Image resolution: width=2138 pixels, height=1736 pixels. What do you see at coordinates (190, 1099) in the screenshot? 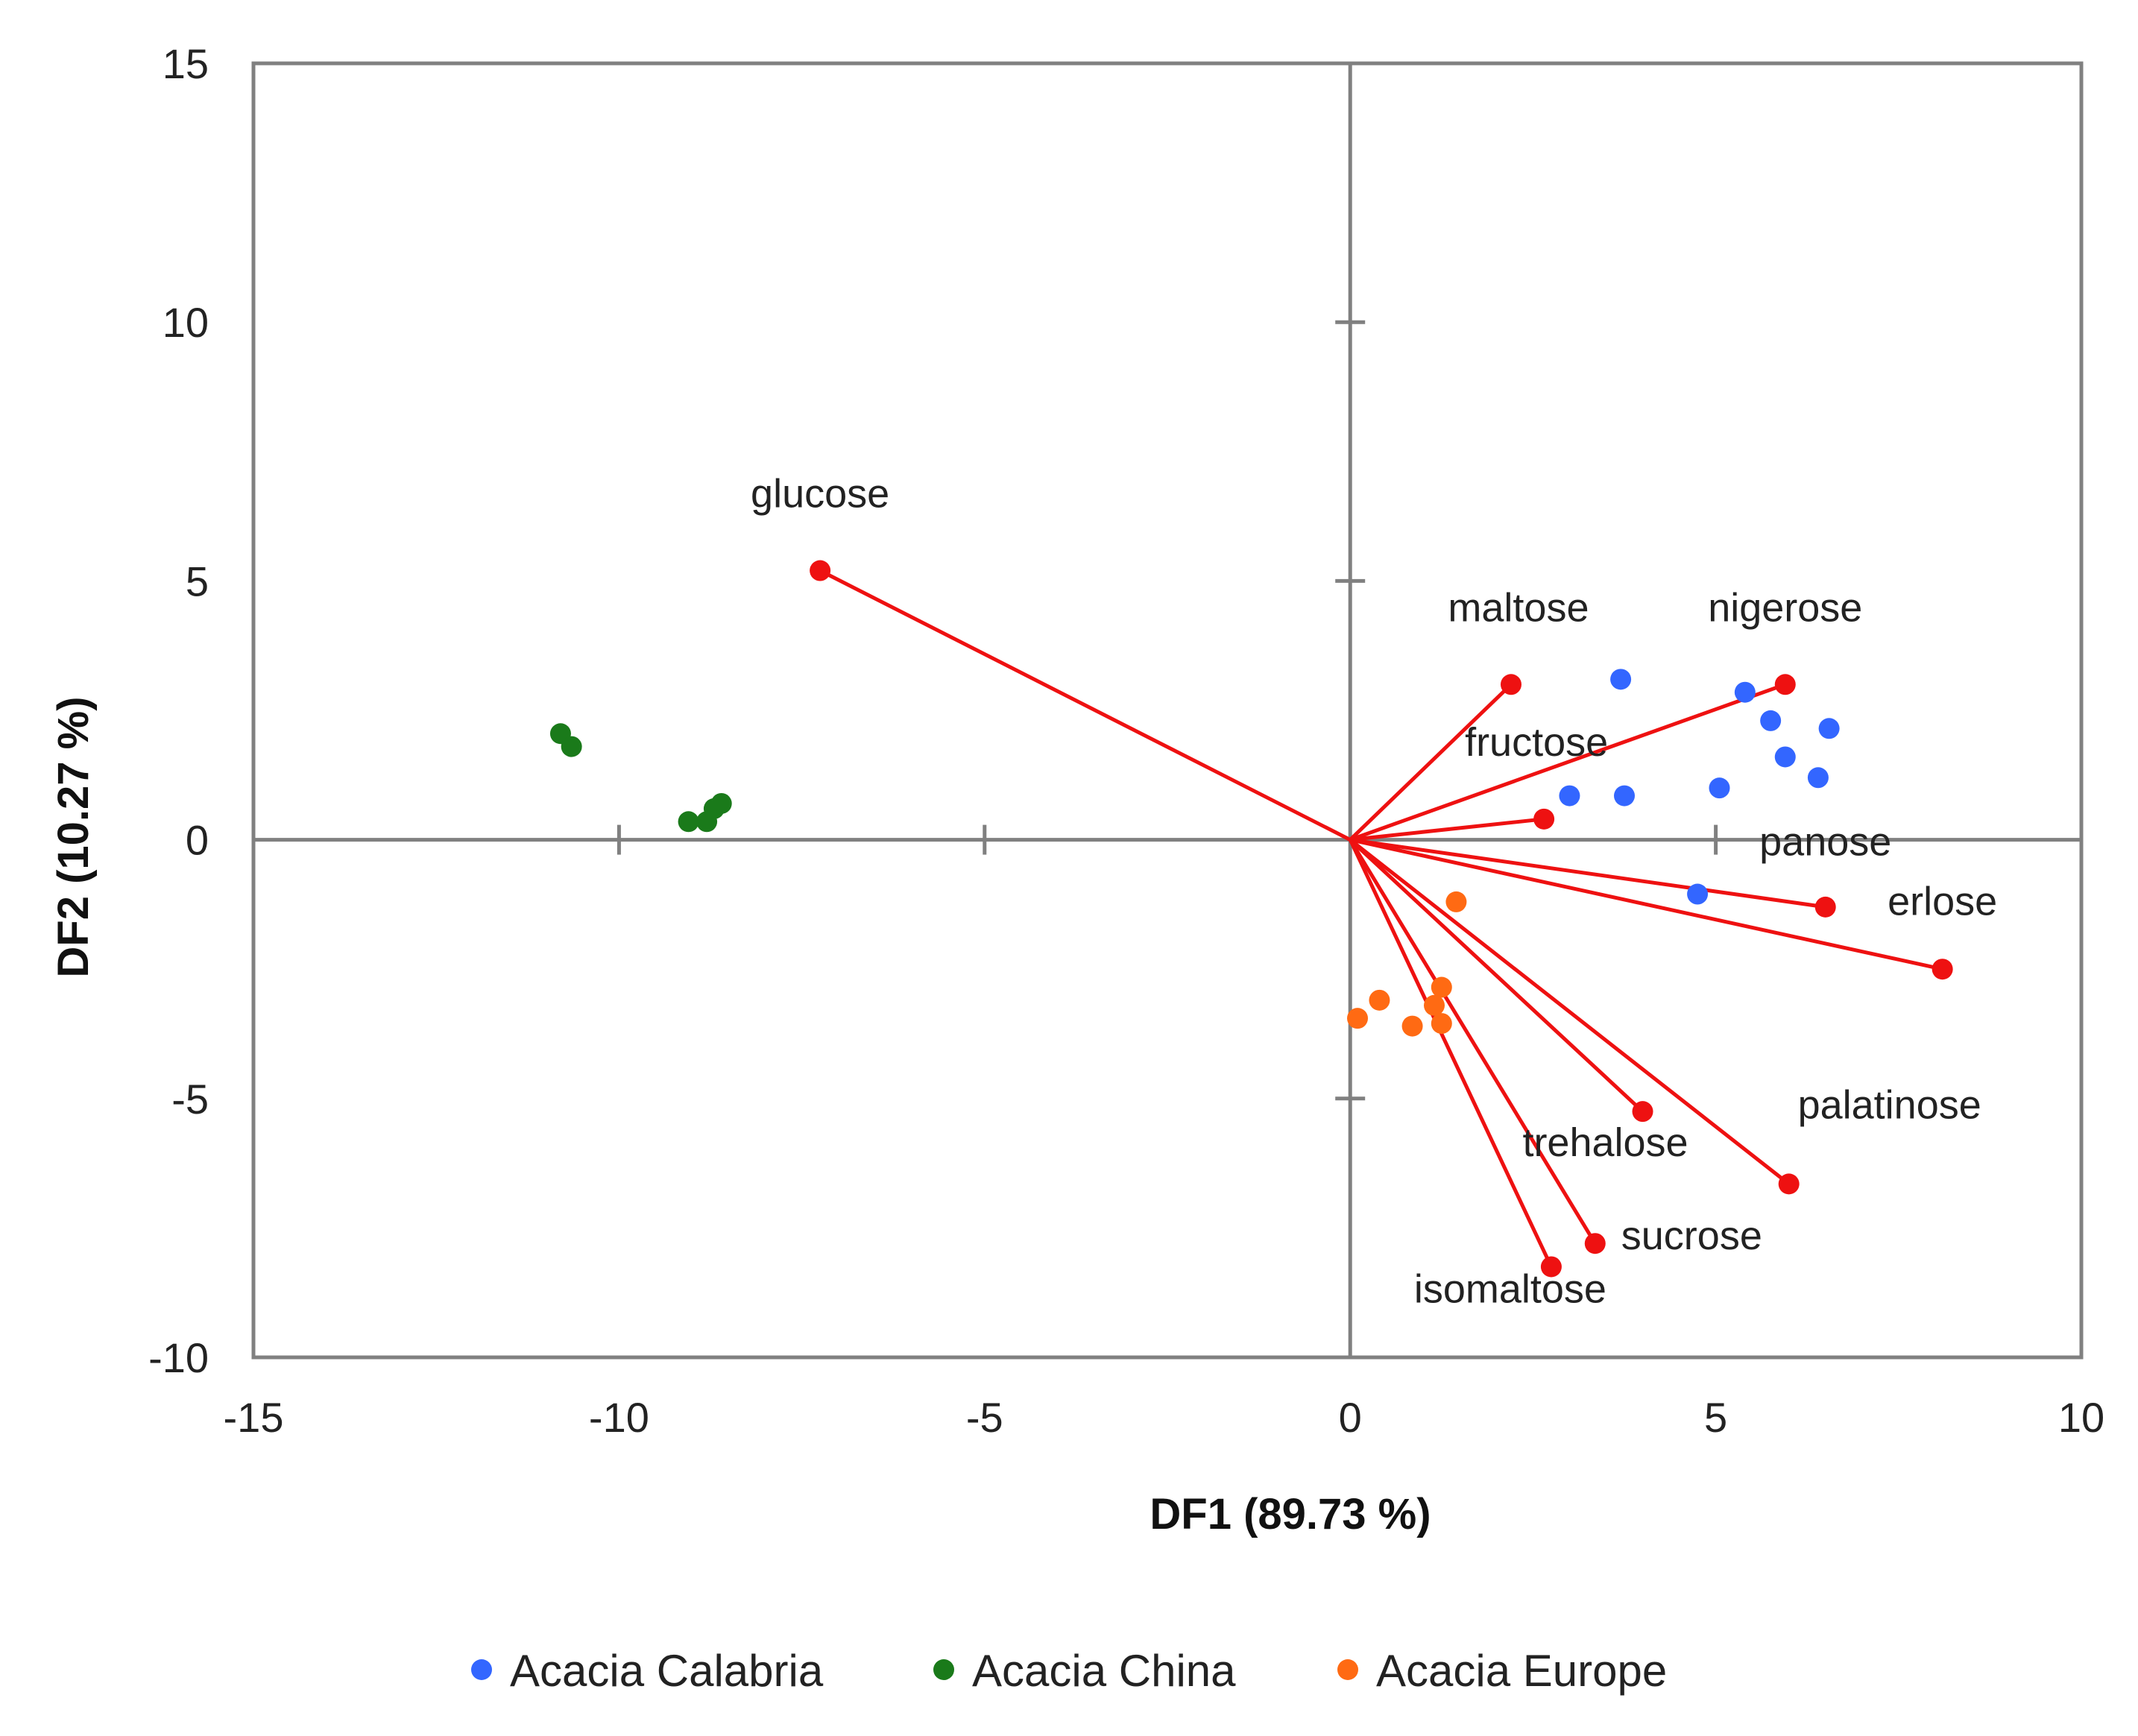
I see `y-tick-label: -5` at bounding box center [190, 1099].